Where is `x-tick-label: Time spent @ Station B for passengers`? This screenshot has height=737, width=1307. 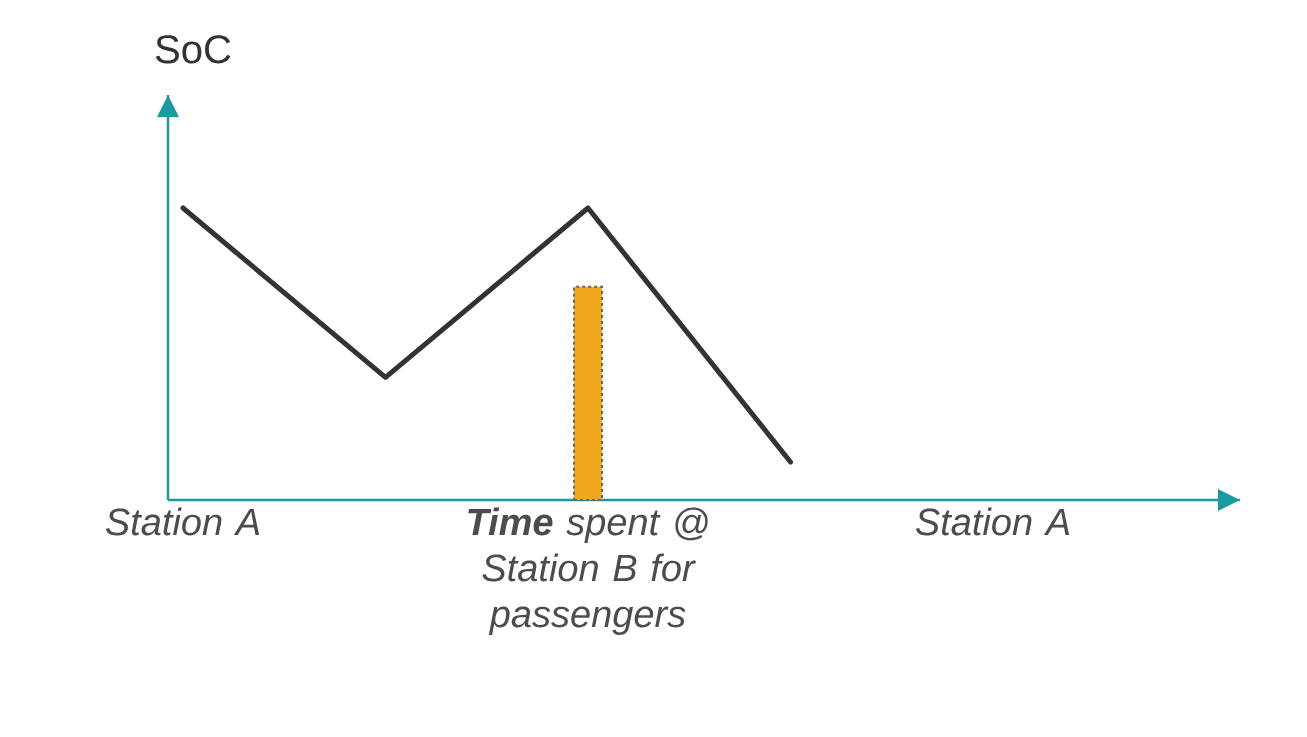 x-tick-label: Time spent @ Station B for passengers is located at coordinates (588, 571).